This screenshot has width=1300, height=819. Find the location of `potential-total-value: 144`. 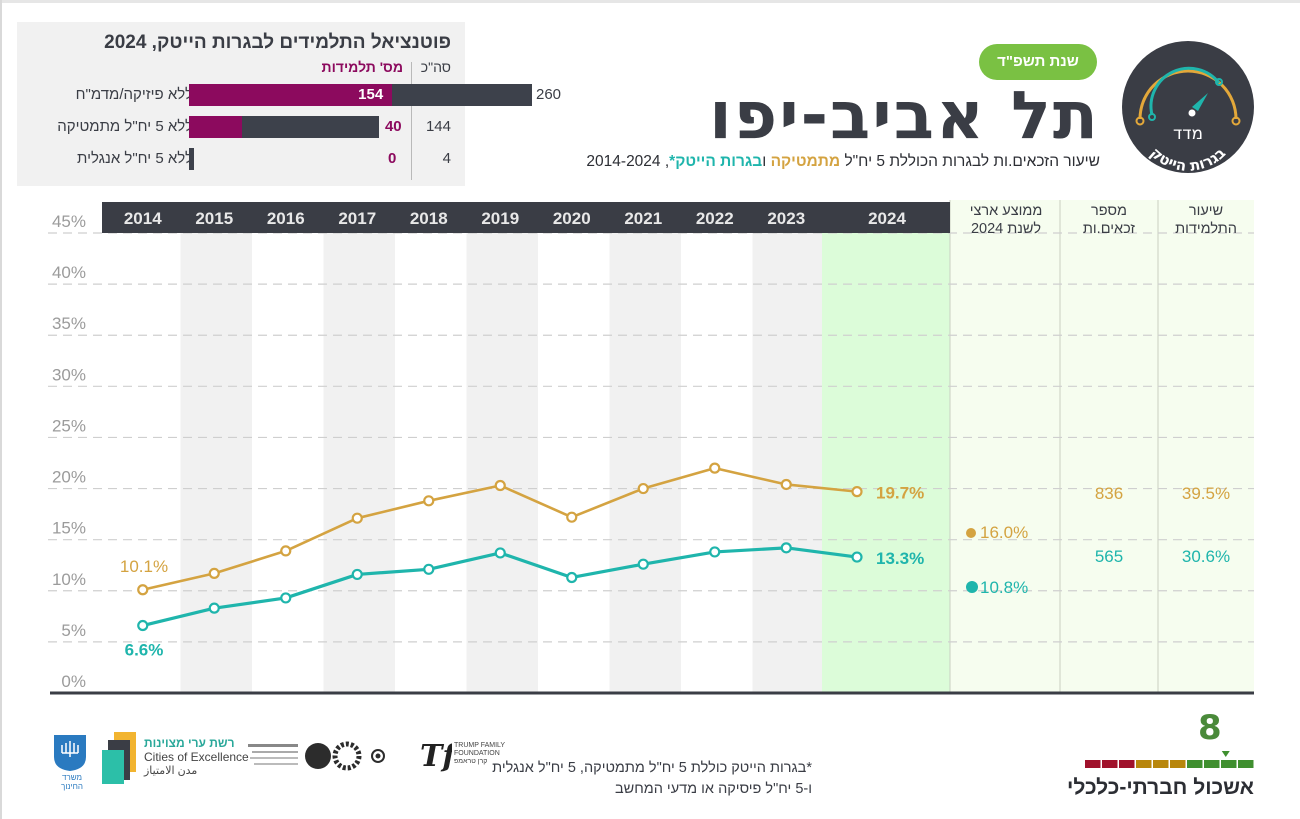

potential-total-value: 144 is located at coordinates (438, 126).